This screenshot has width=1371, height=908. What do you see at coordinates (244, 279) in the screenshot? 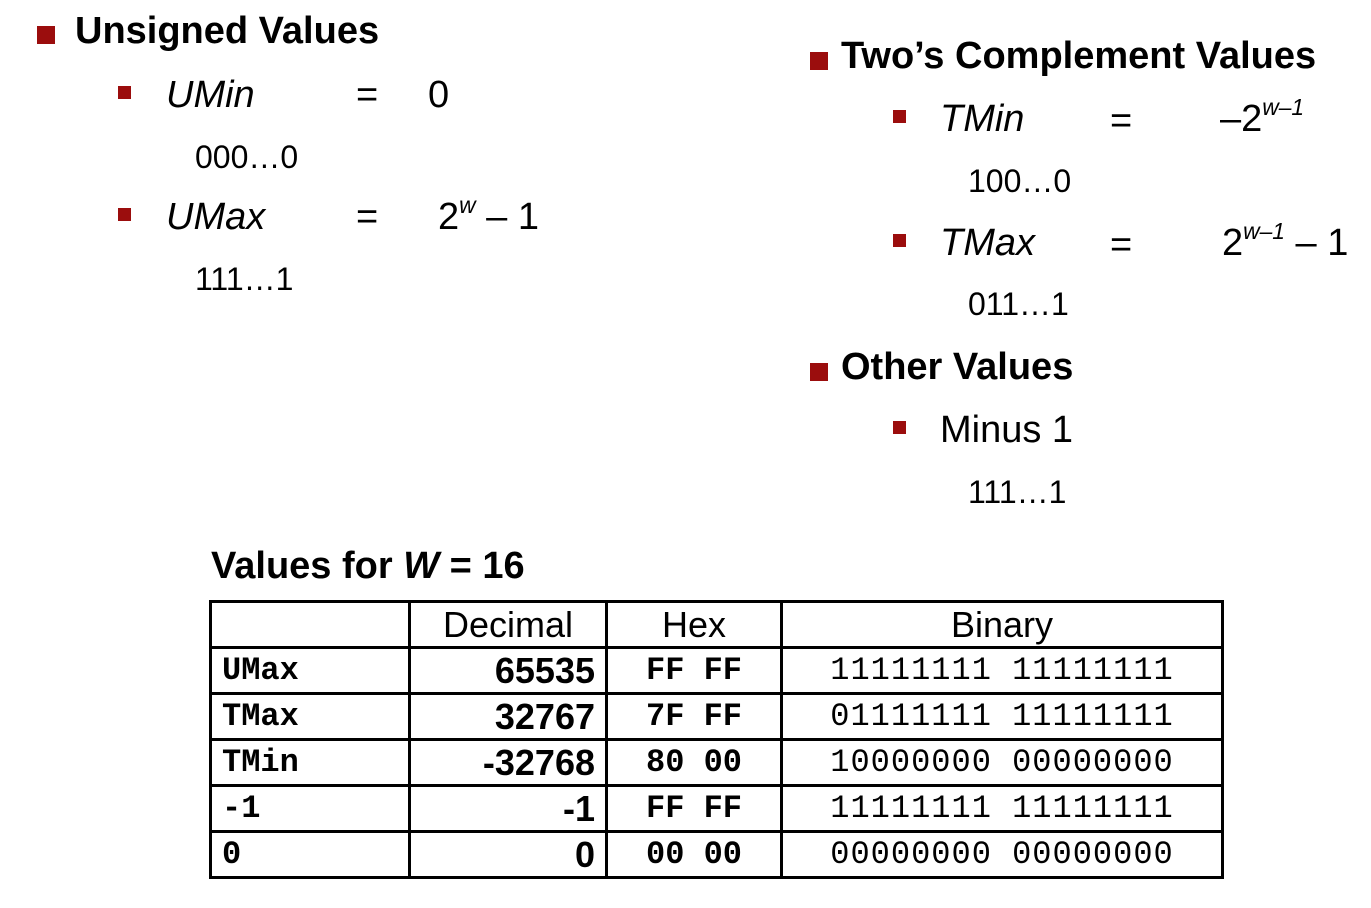
I see `umax-bits: 111…1` at bounding box center [244, 279].